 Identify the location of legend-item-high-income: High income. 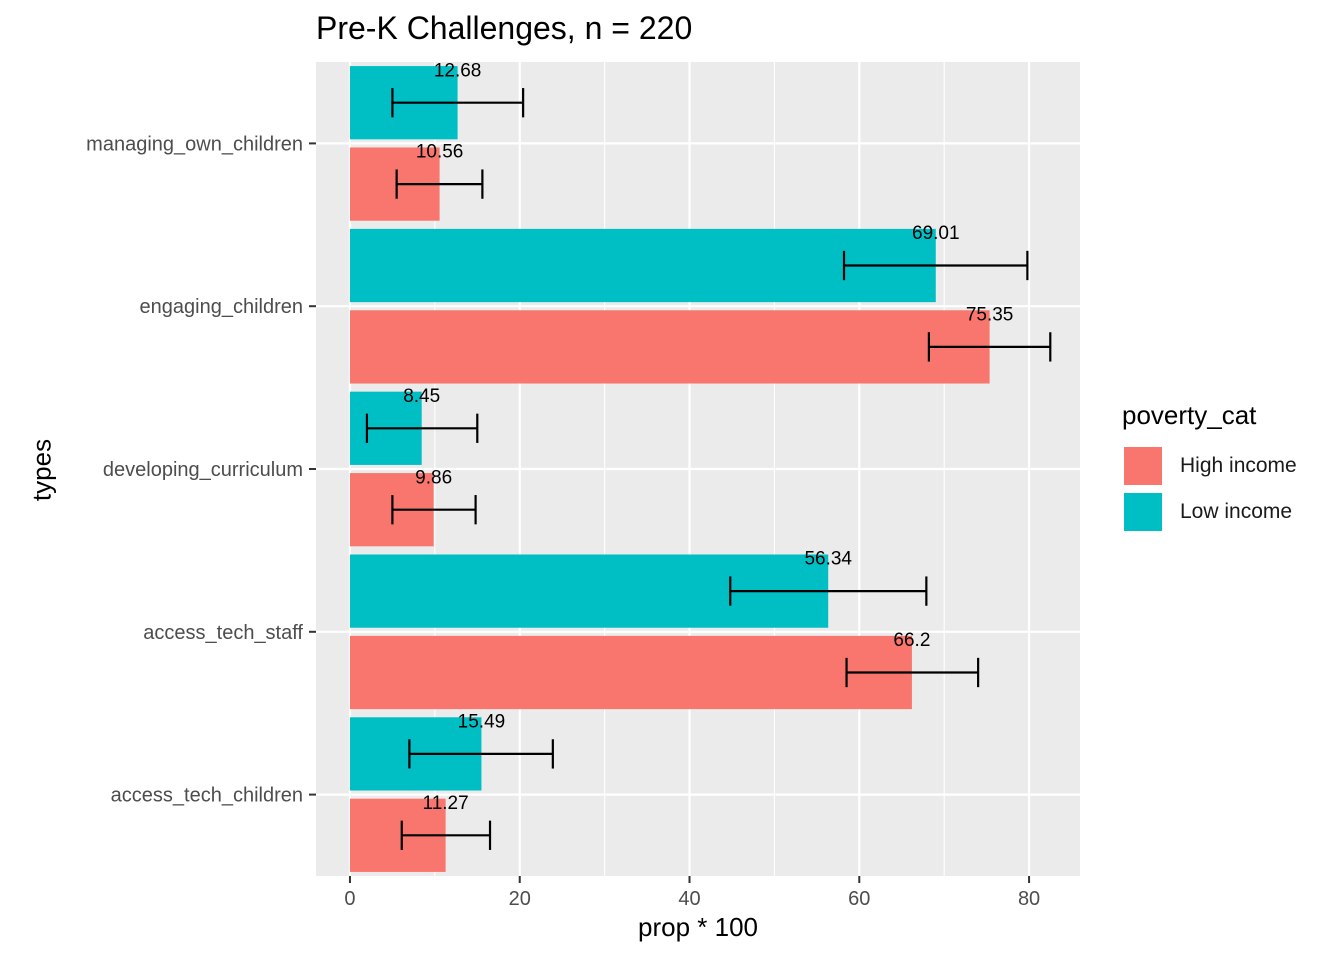
(1209, 466).